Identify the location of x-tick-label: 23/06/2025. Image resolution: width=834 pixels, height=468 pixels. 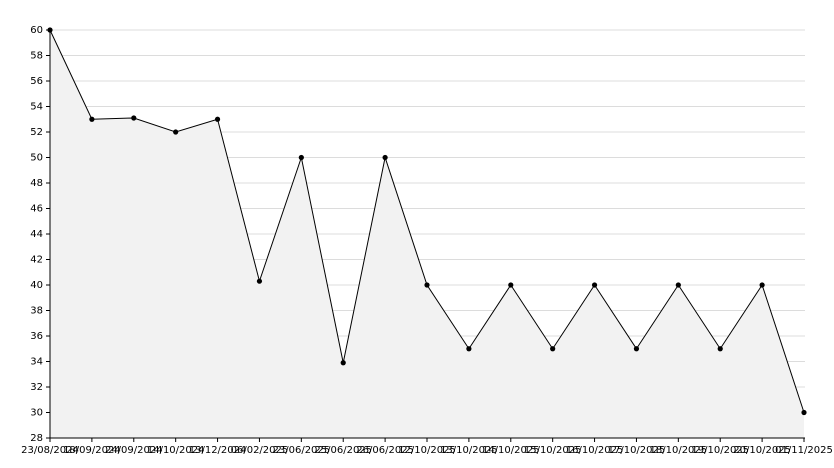
(302, 450).